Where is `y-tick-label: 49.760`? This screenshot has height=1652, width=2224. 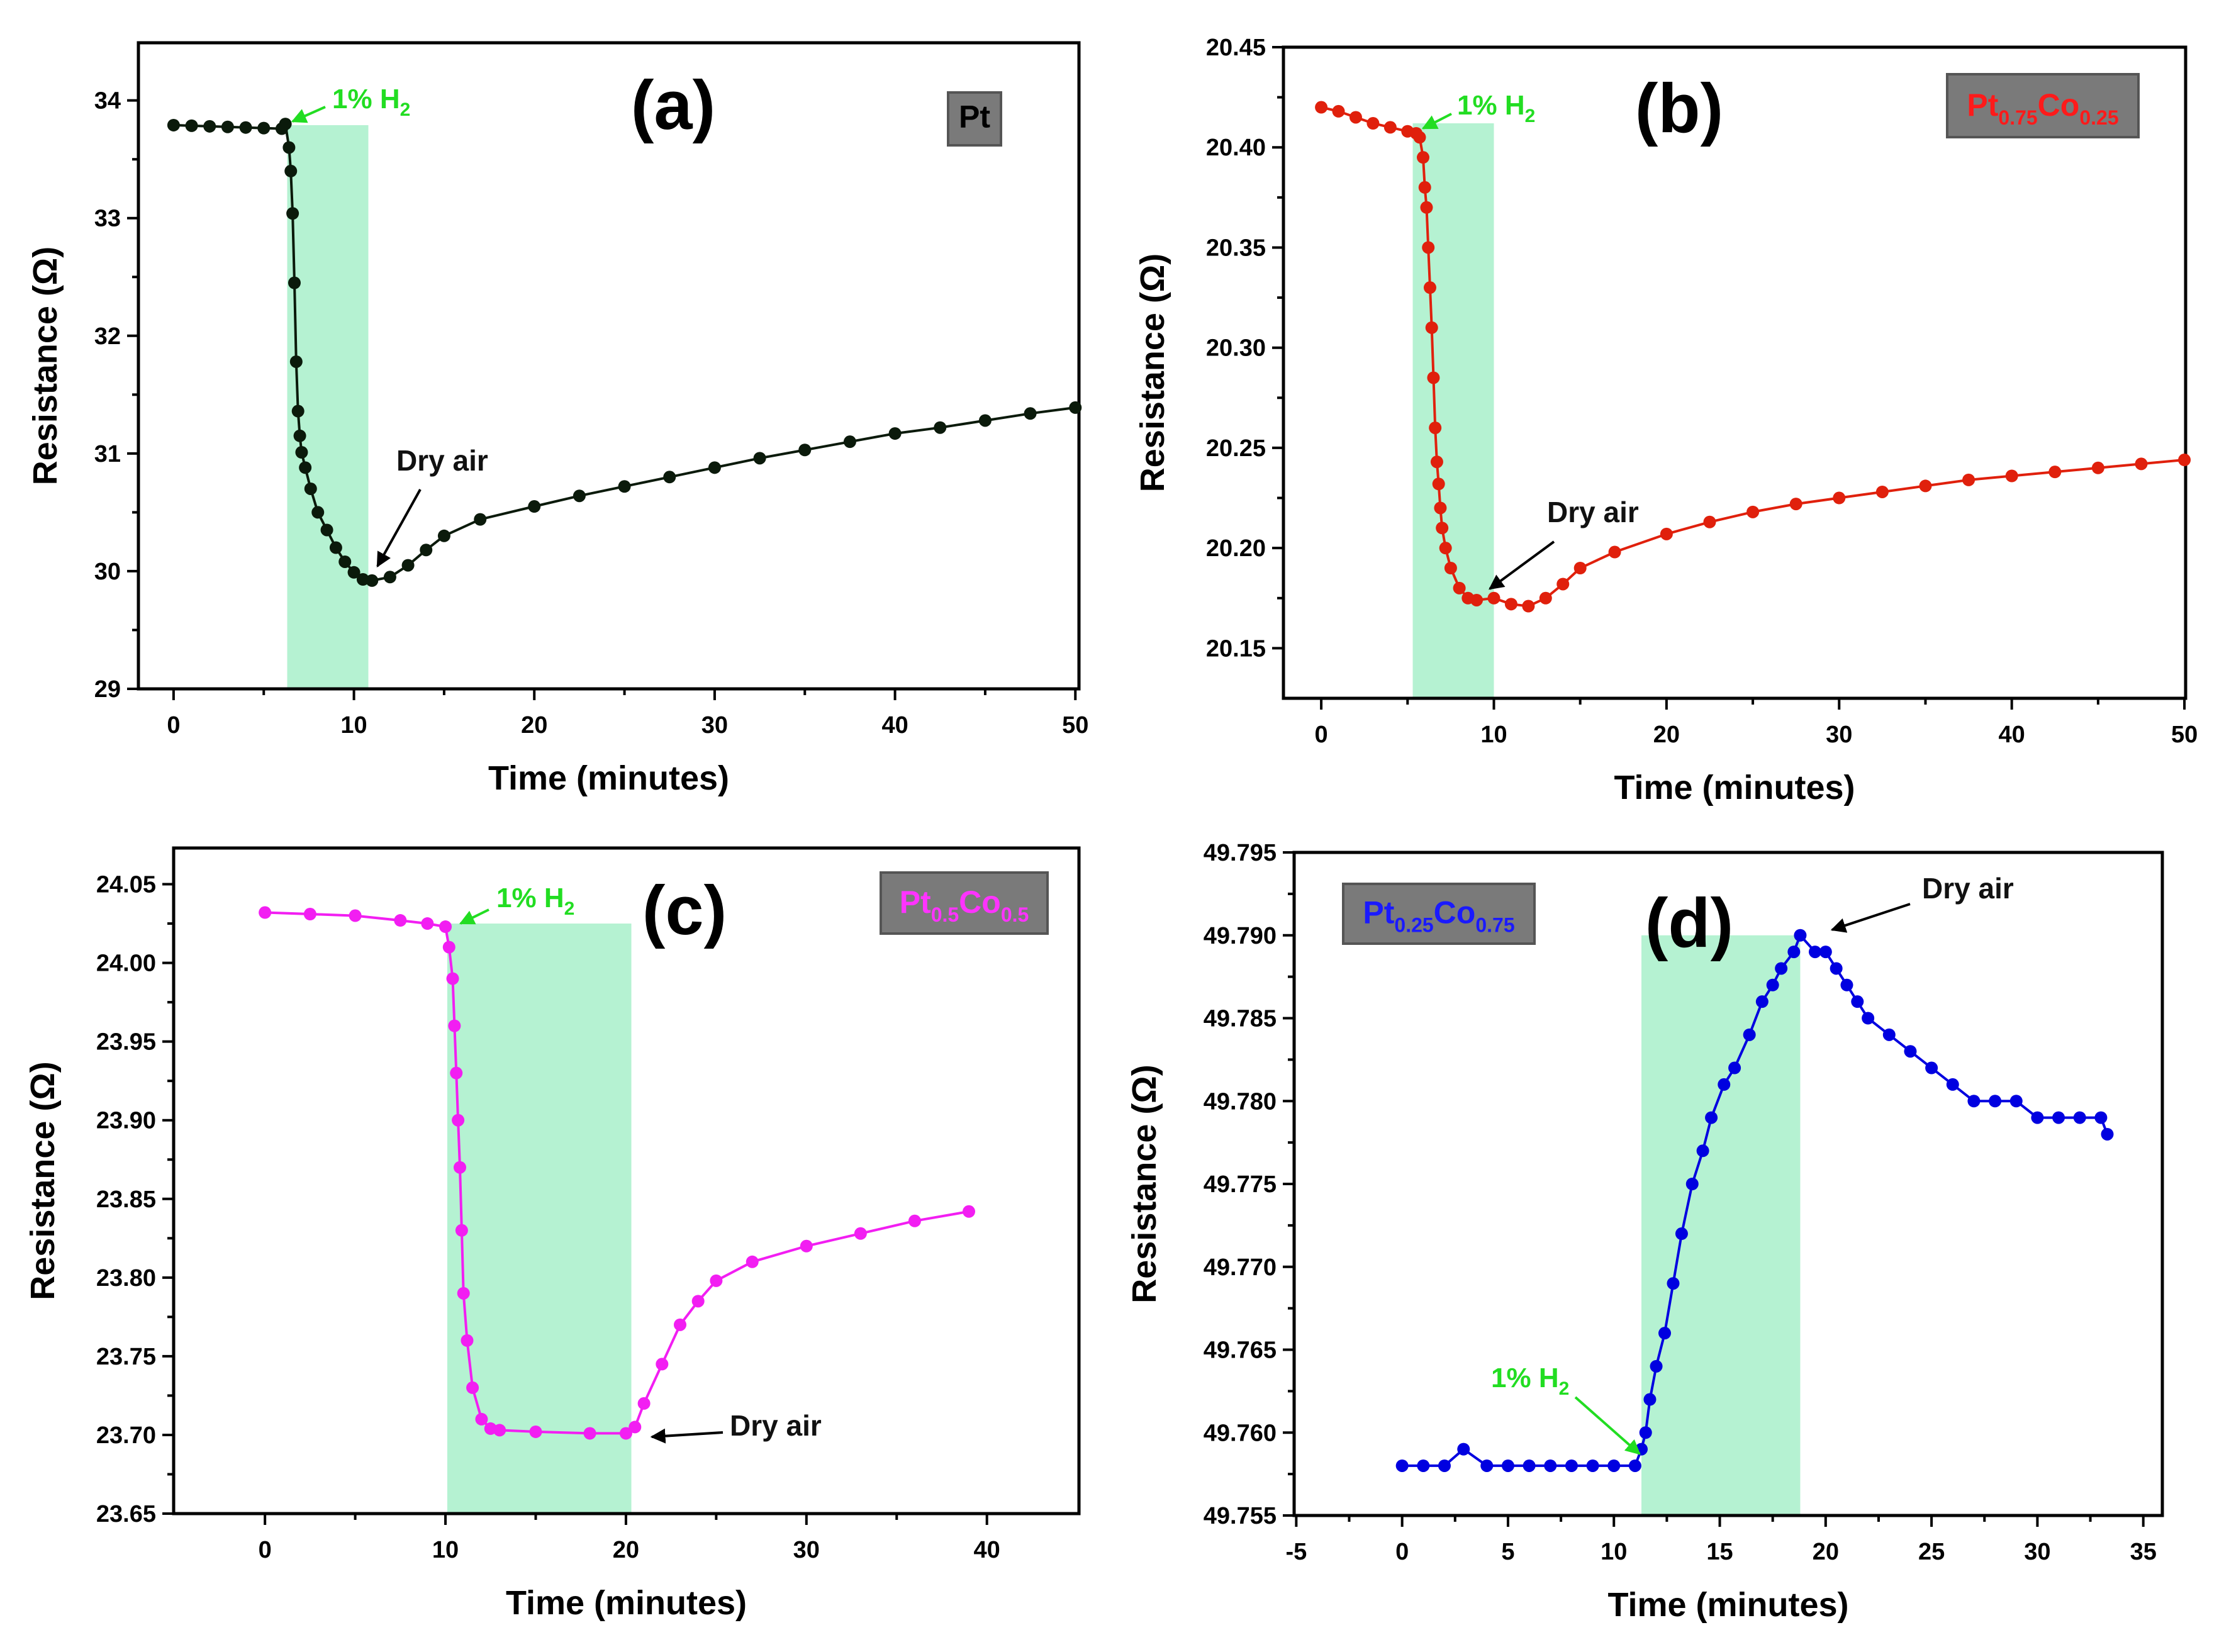 y-tick-label: 49.760 is located at coordinates (1240, 1433).